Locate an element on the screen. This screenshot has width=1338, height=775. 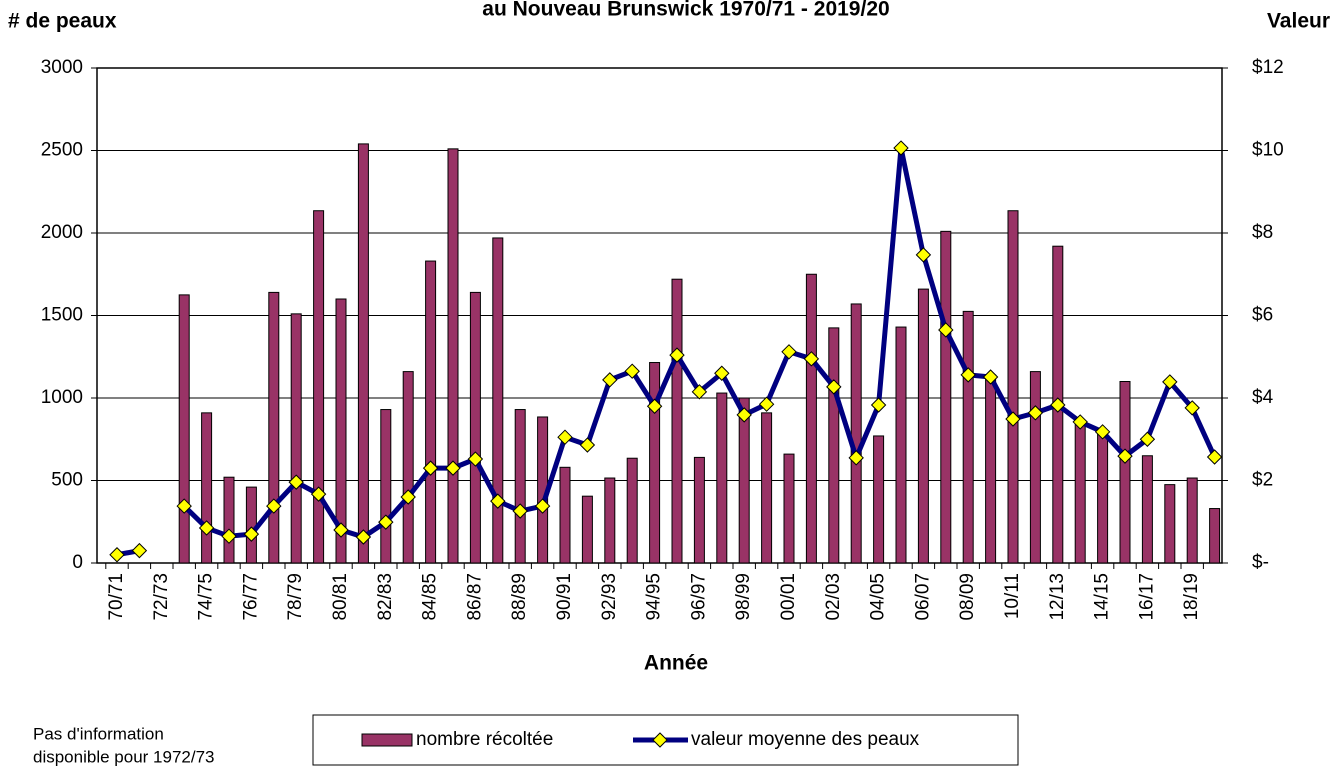
chart-title: au Nouveau Brunswick 1970/71 - 2019/20 is located at coordinates (685, 10).